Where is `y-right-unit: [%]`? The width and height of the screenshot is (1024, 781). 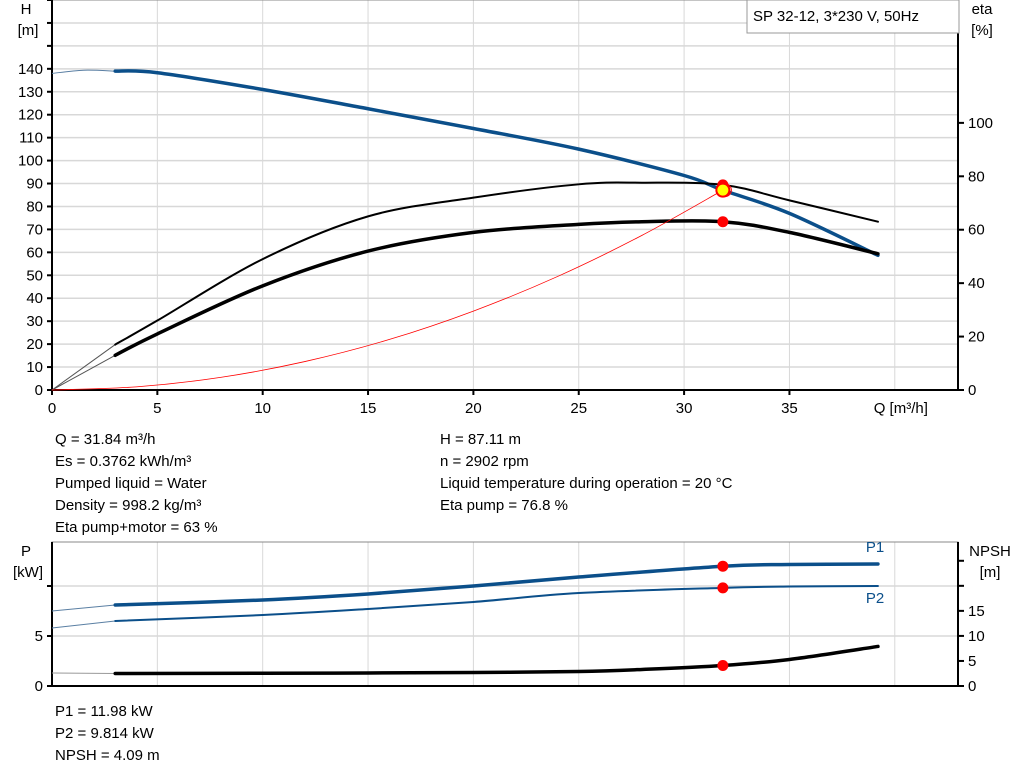
y-right-unit: [%] is located at coordinates (982, 30).